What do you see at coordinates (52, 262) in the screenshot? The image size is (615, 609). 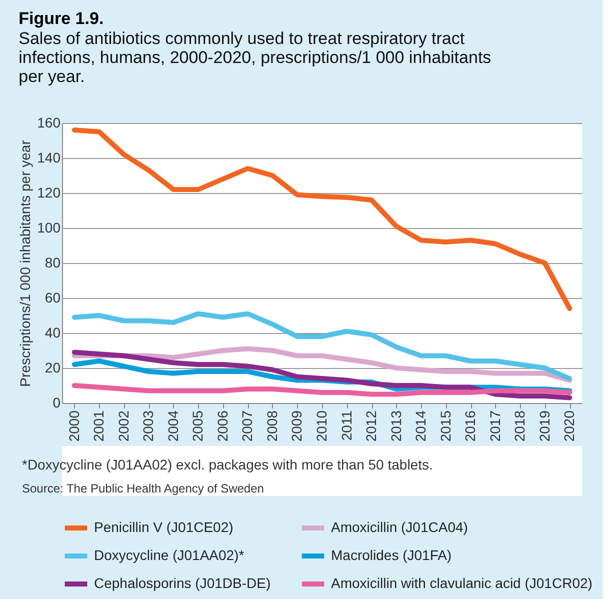 I see `y-tick-label: 80` at bounding box center [52, 262].